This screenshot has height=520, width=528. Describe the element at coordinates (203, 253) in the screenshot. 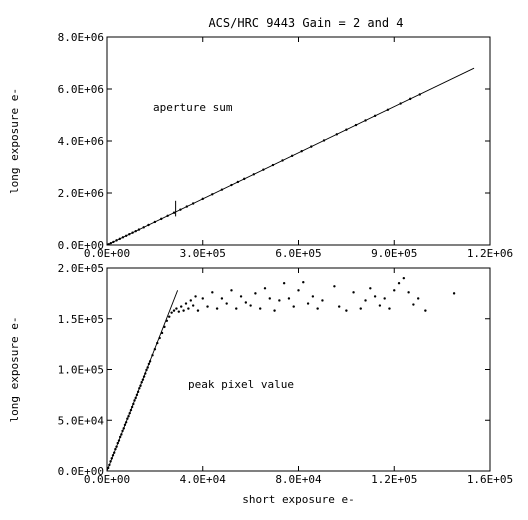

I see `x-tick-label: 3.0E+05` at that location.